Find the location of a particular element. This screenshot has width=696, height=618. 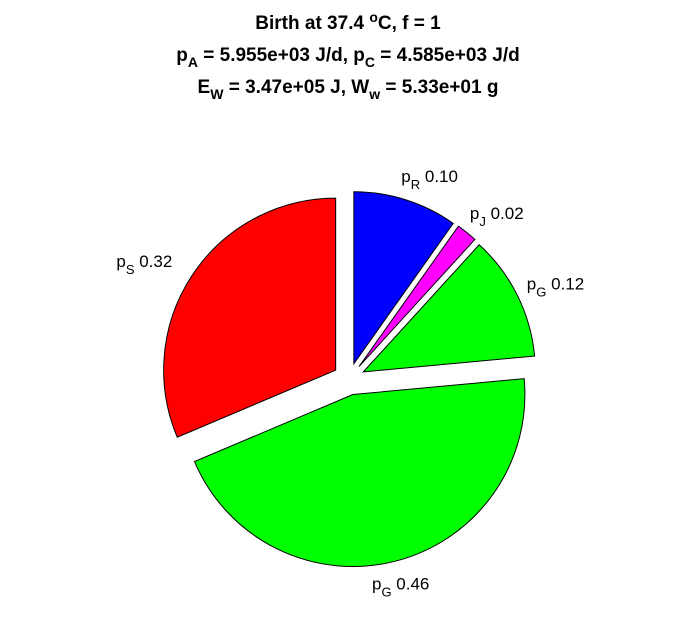

title-line-1: Birth at 37.4 oC, f = 1 is located at coordinates (348, 21).